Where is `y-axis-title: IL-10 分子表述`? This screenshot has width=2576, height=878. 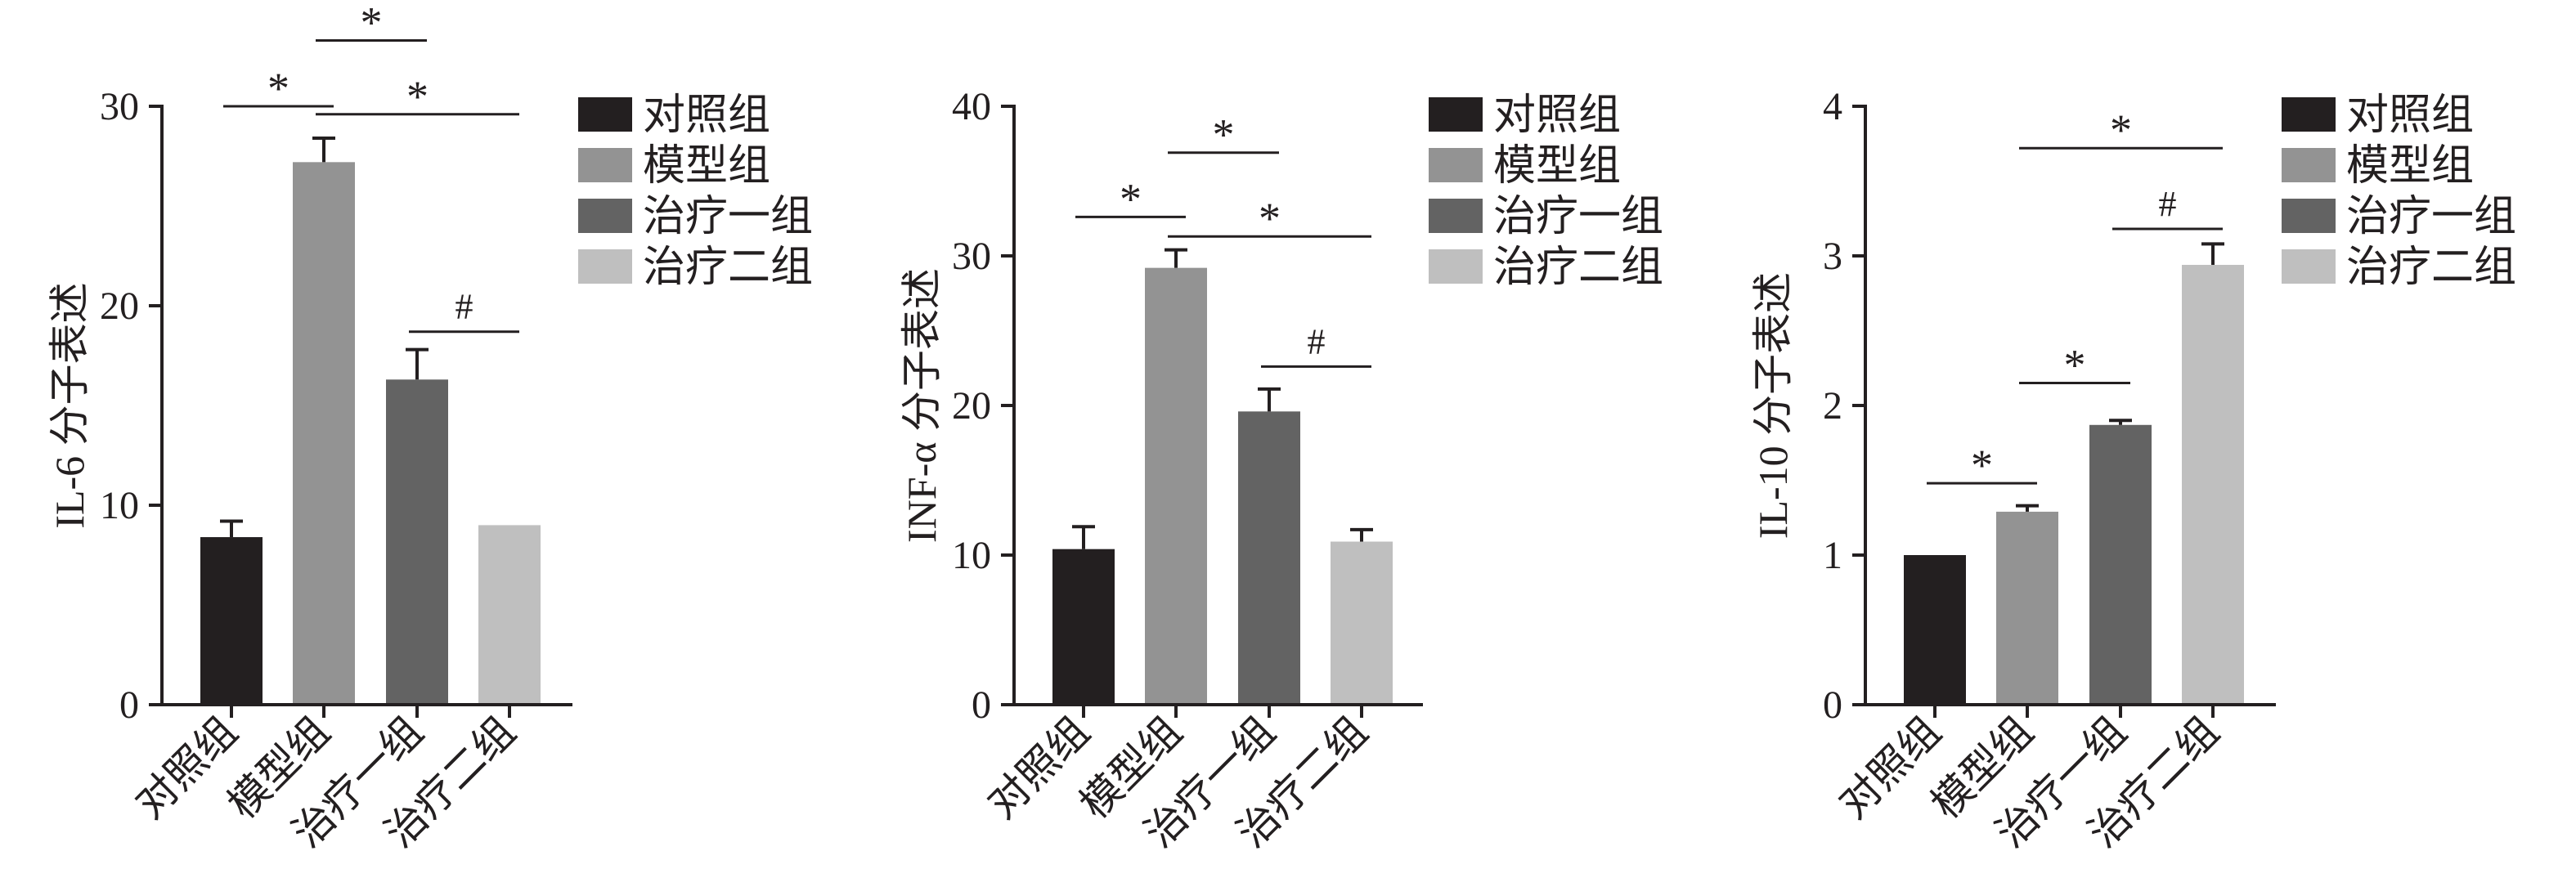 y-axis-title: IL-10 分子表述 is located at coordinates (1773, 405).